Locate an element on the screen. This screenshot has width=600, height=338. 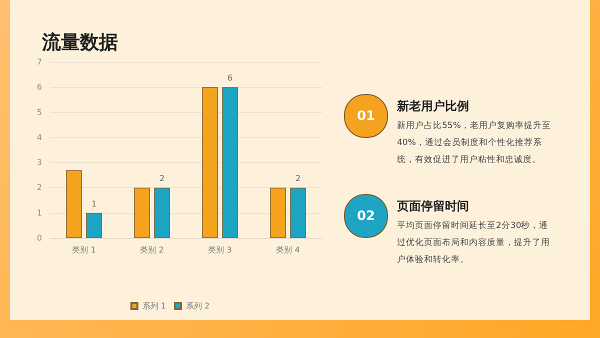
data-label: 1 is located at coordinates (94, 203).